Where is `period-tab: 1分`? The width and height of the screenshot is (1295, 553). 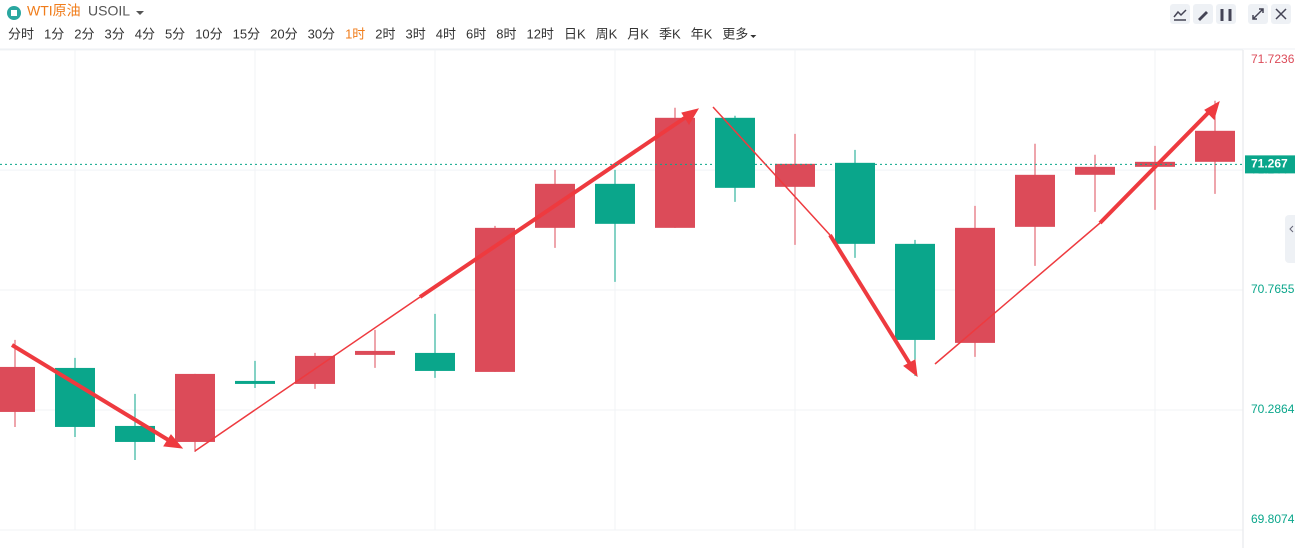
period-tab: 1分 is located at coordinates (54, 33).